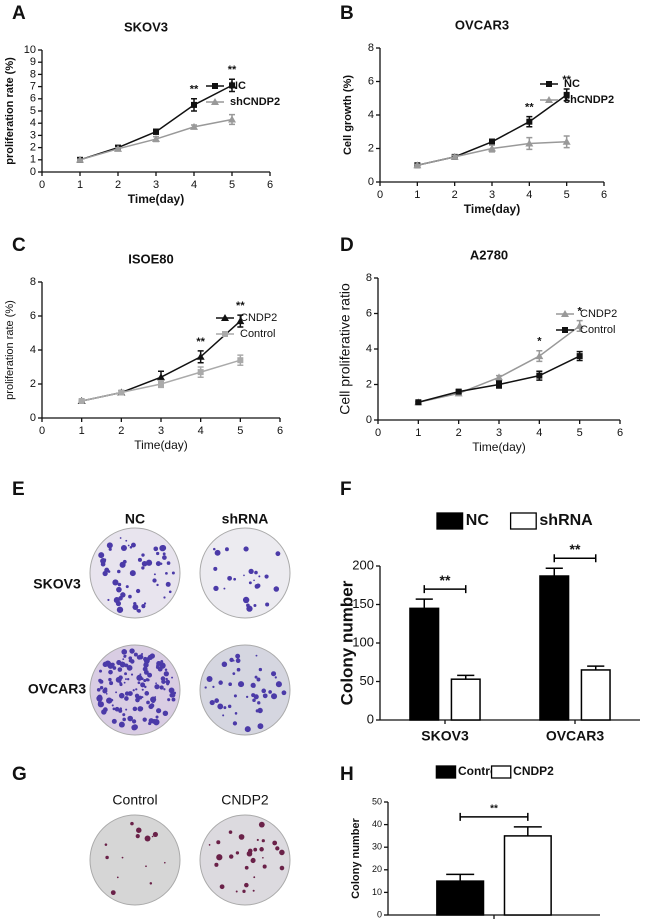 Image resolution: width=660 pixels, height=921 pixels. I want to click on x-axis-label: Time(day), so click(161, 445).